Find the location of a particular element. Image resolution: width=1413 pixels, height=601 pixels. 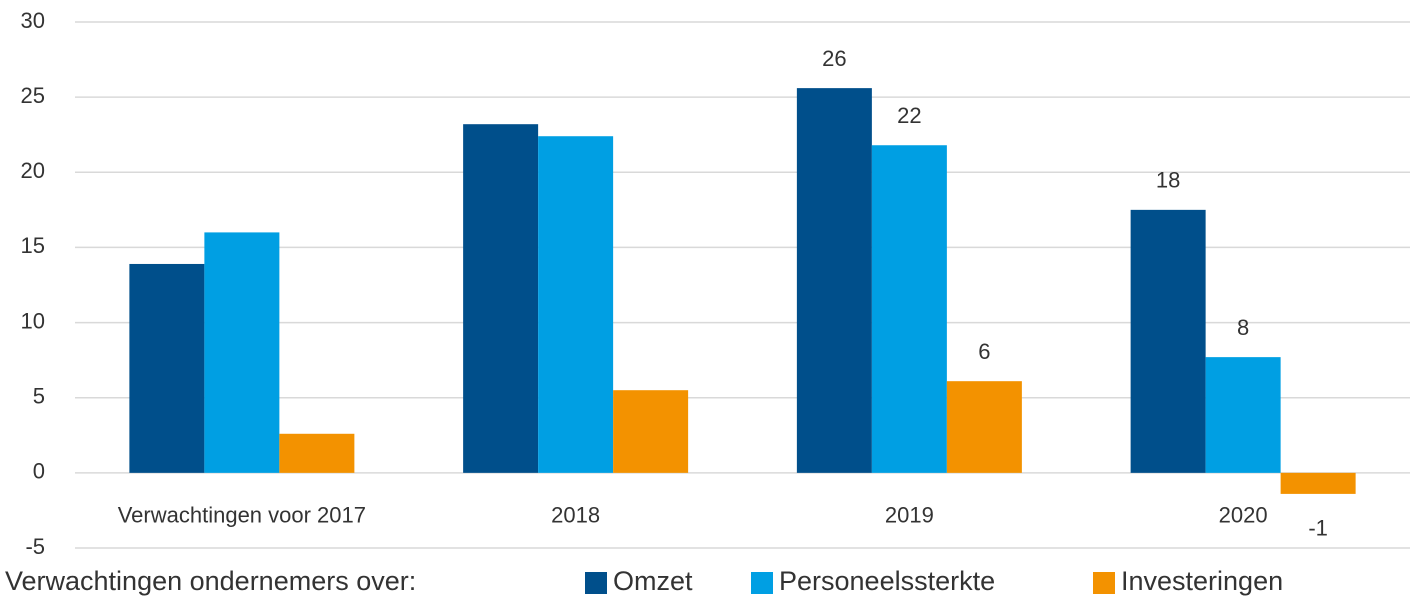

y-tick-label: 15 is located at coordinates (33, 245).